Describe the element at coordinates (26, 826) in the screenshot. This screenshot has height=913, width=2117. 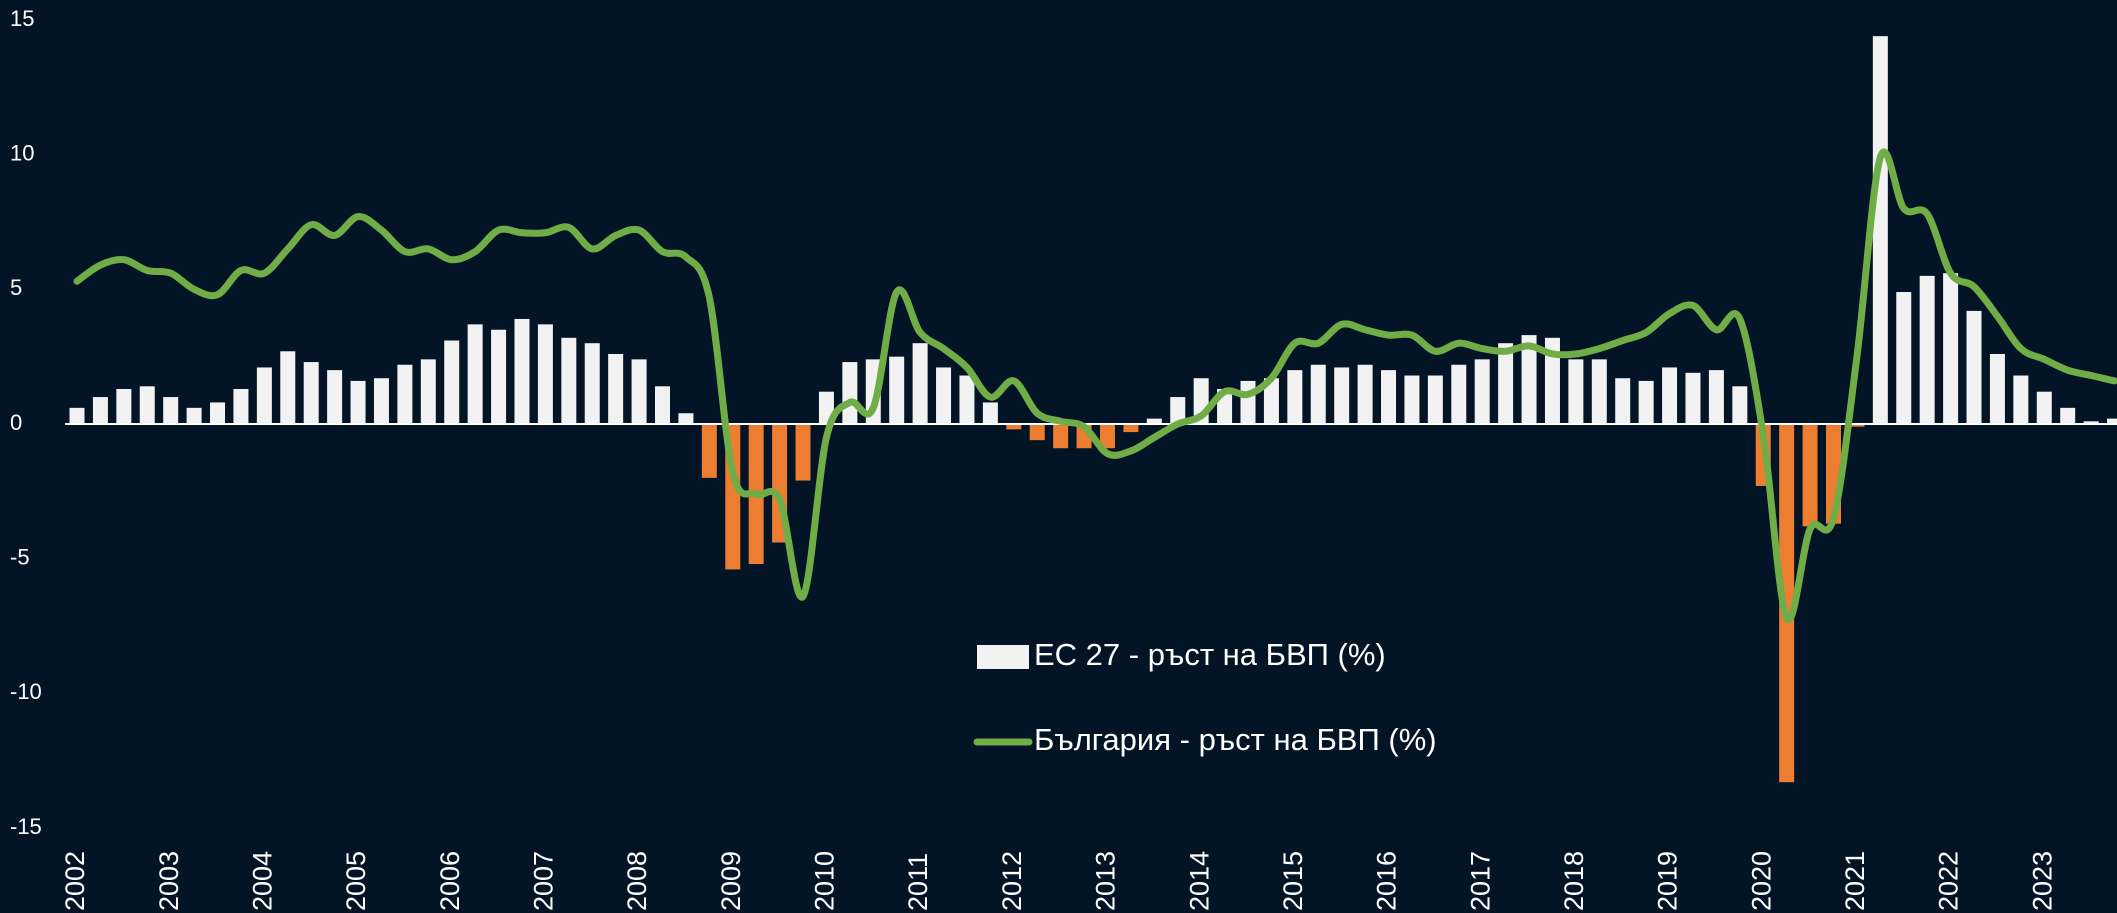
I see `y-tick-label: -15` at that location.